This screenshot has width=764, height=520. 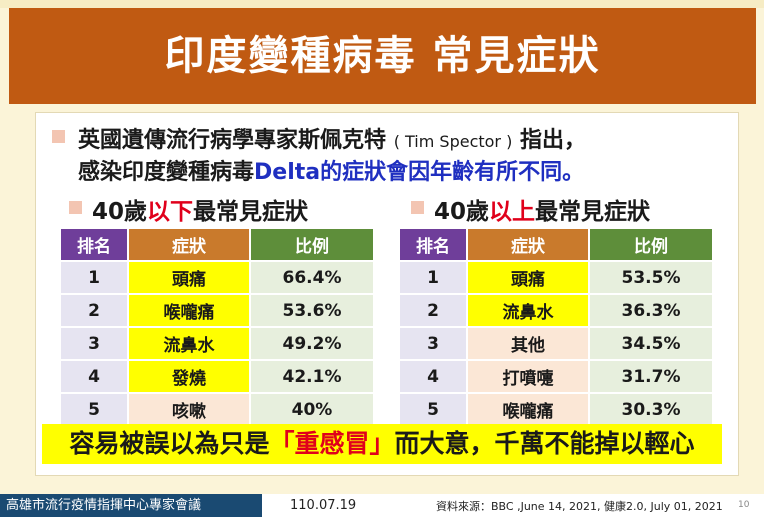 I want to click on table-row: 5 喉嚨痛 30.3%, so click(x=556, y=409).